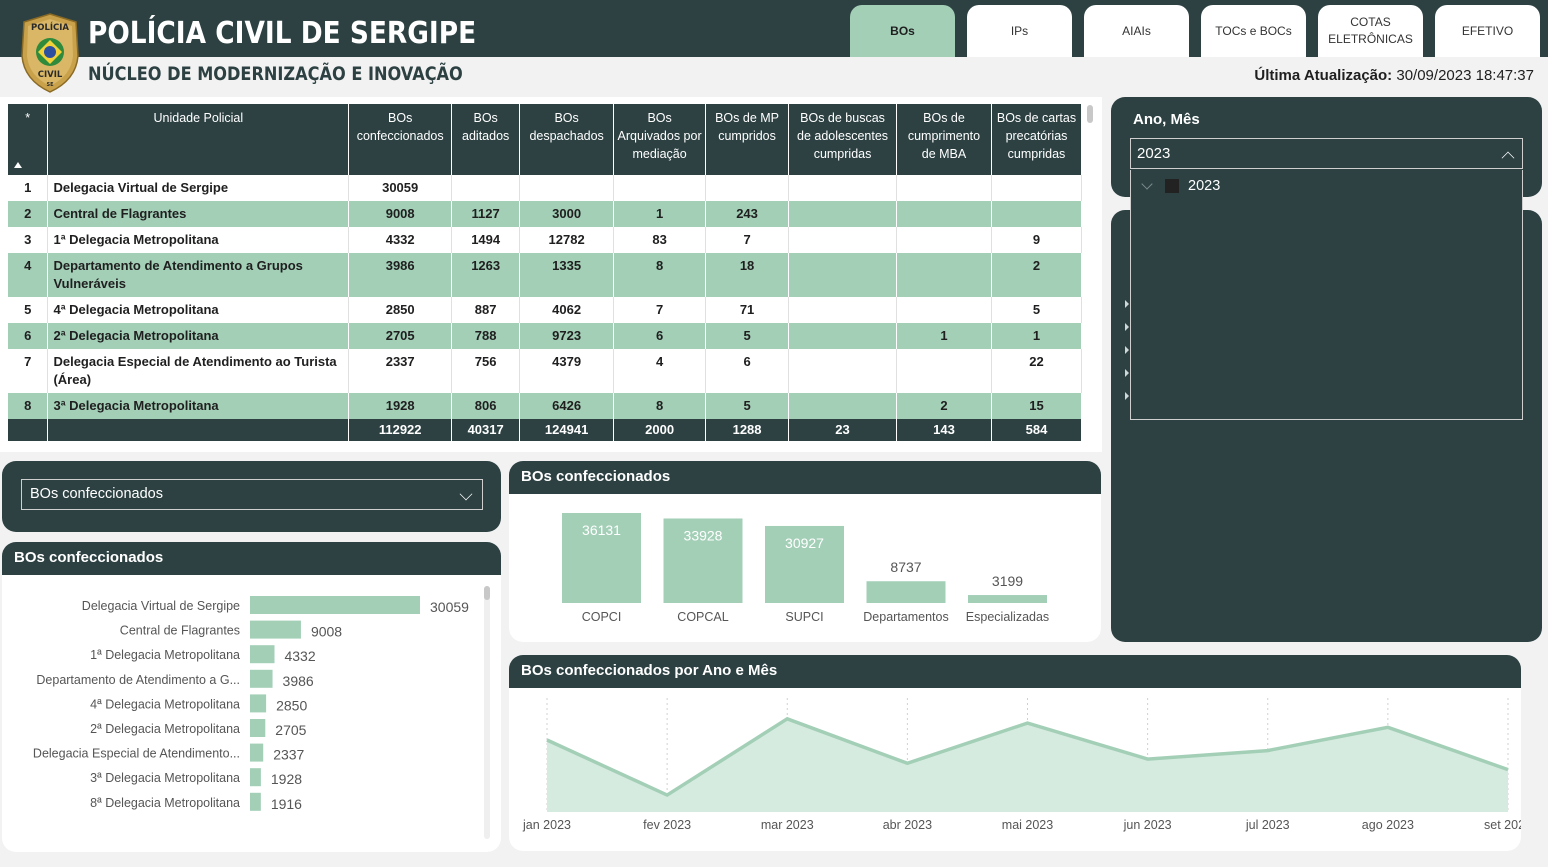  Describe the element at coordinates (1487, 31) in the screenshot. I see `tab-efetivo: EFETIVO` at that location.